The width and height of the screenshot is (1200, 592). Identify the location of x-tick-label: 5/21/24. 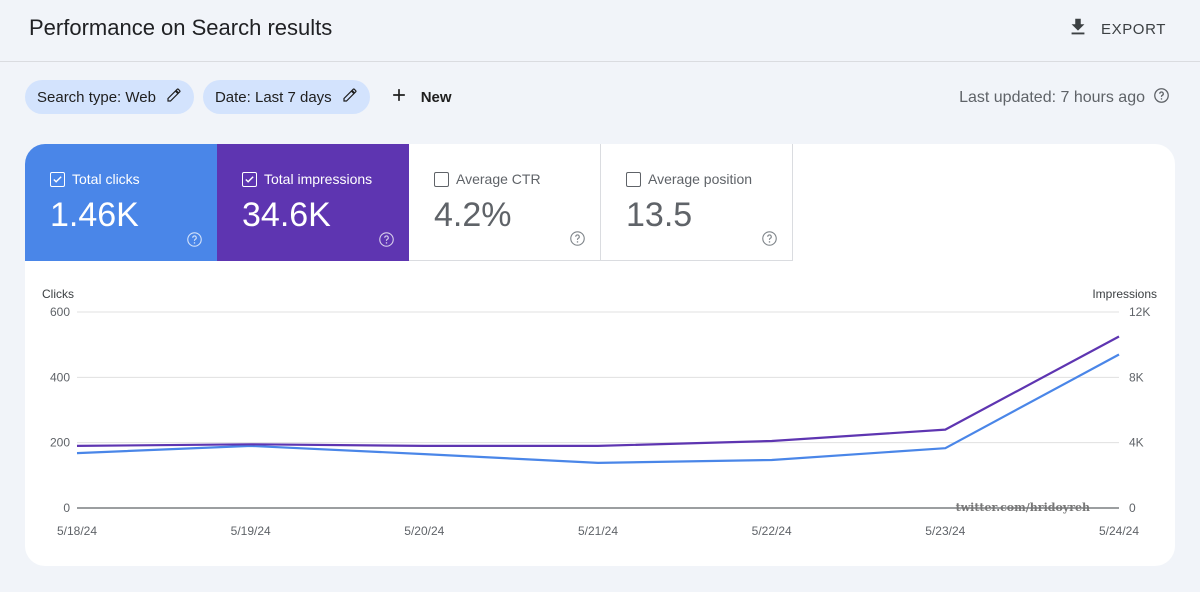
(598, 531).